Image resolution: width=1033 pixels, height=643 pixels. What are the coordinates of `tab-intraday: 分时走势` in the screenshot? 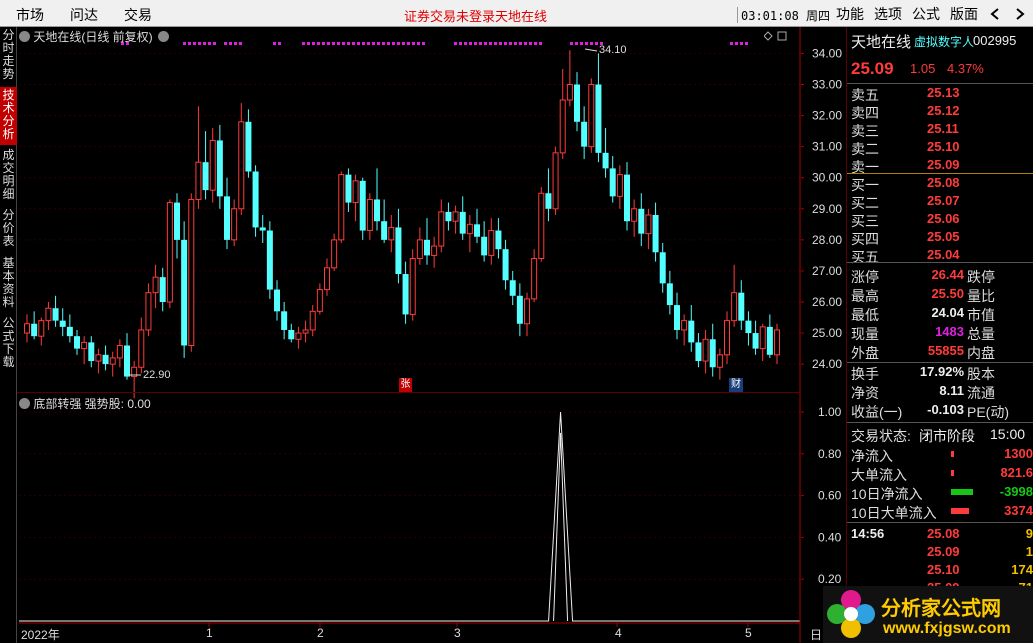 It's located at (8, 54).